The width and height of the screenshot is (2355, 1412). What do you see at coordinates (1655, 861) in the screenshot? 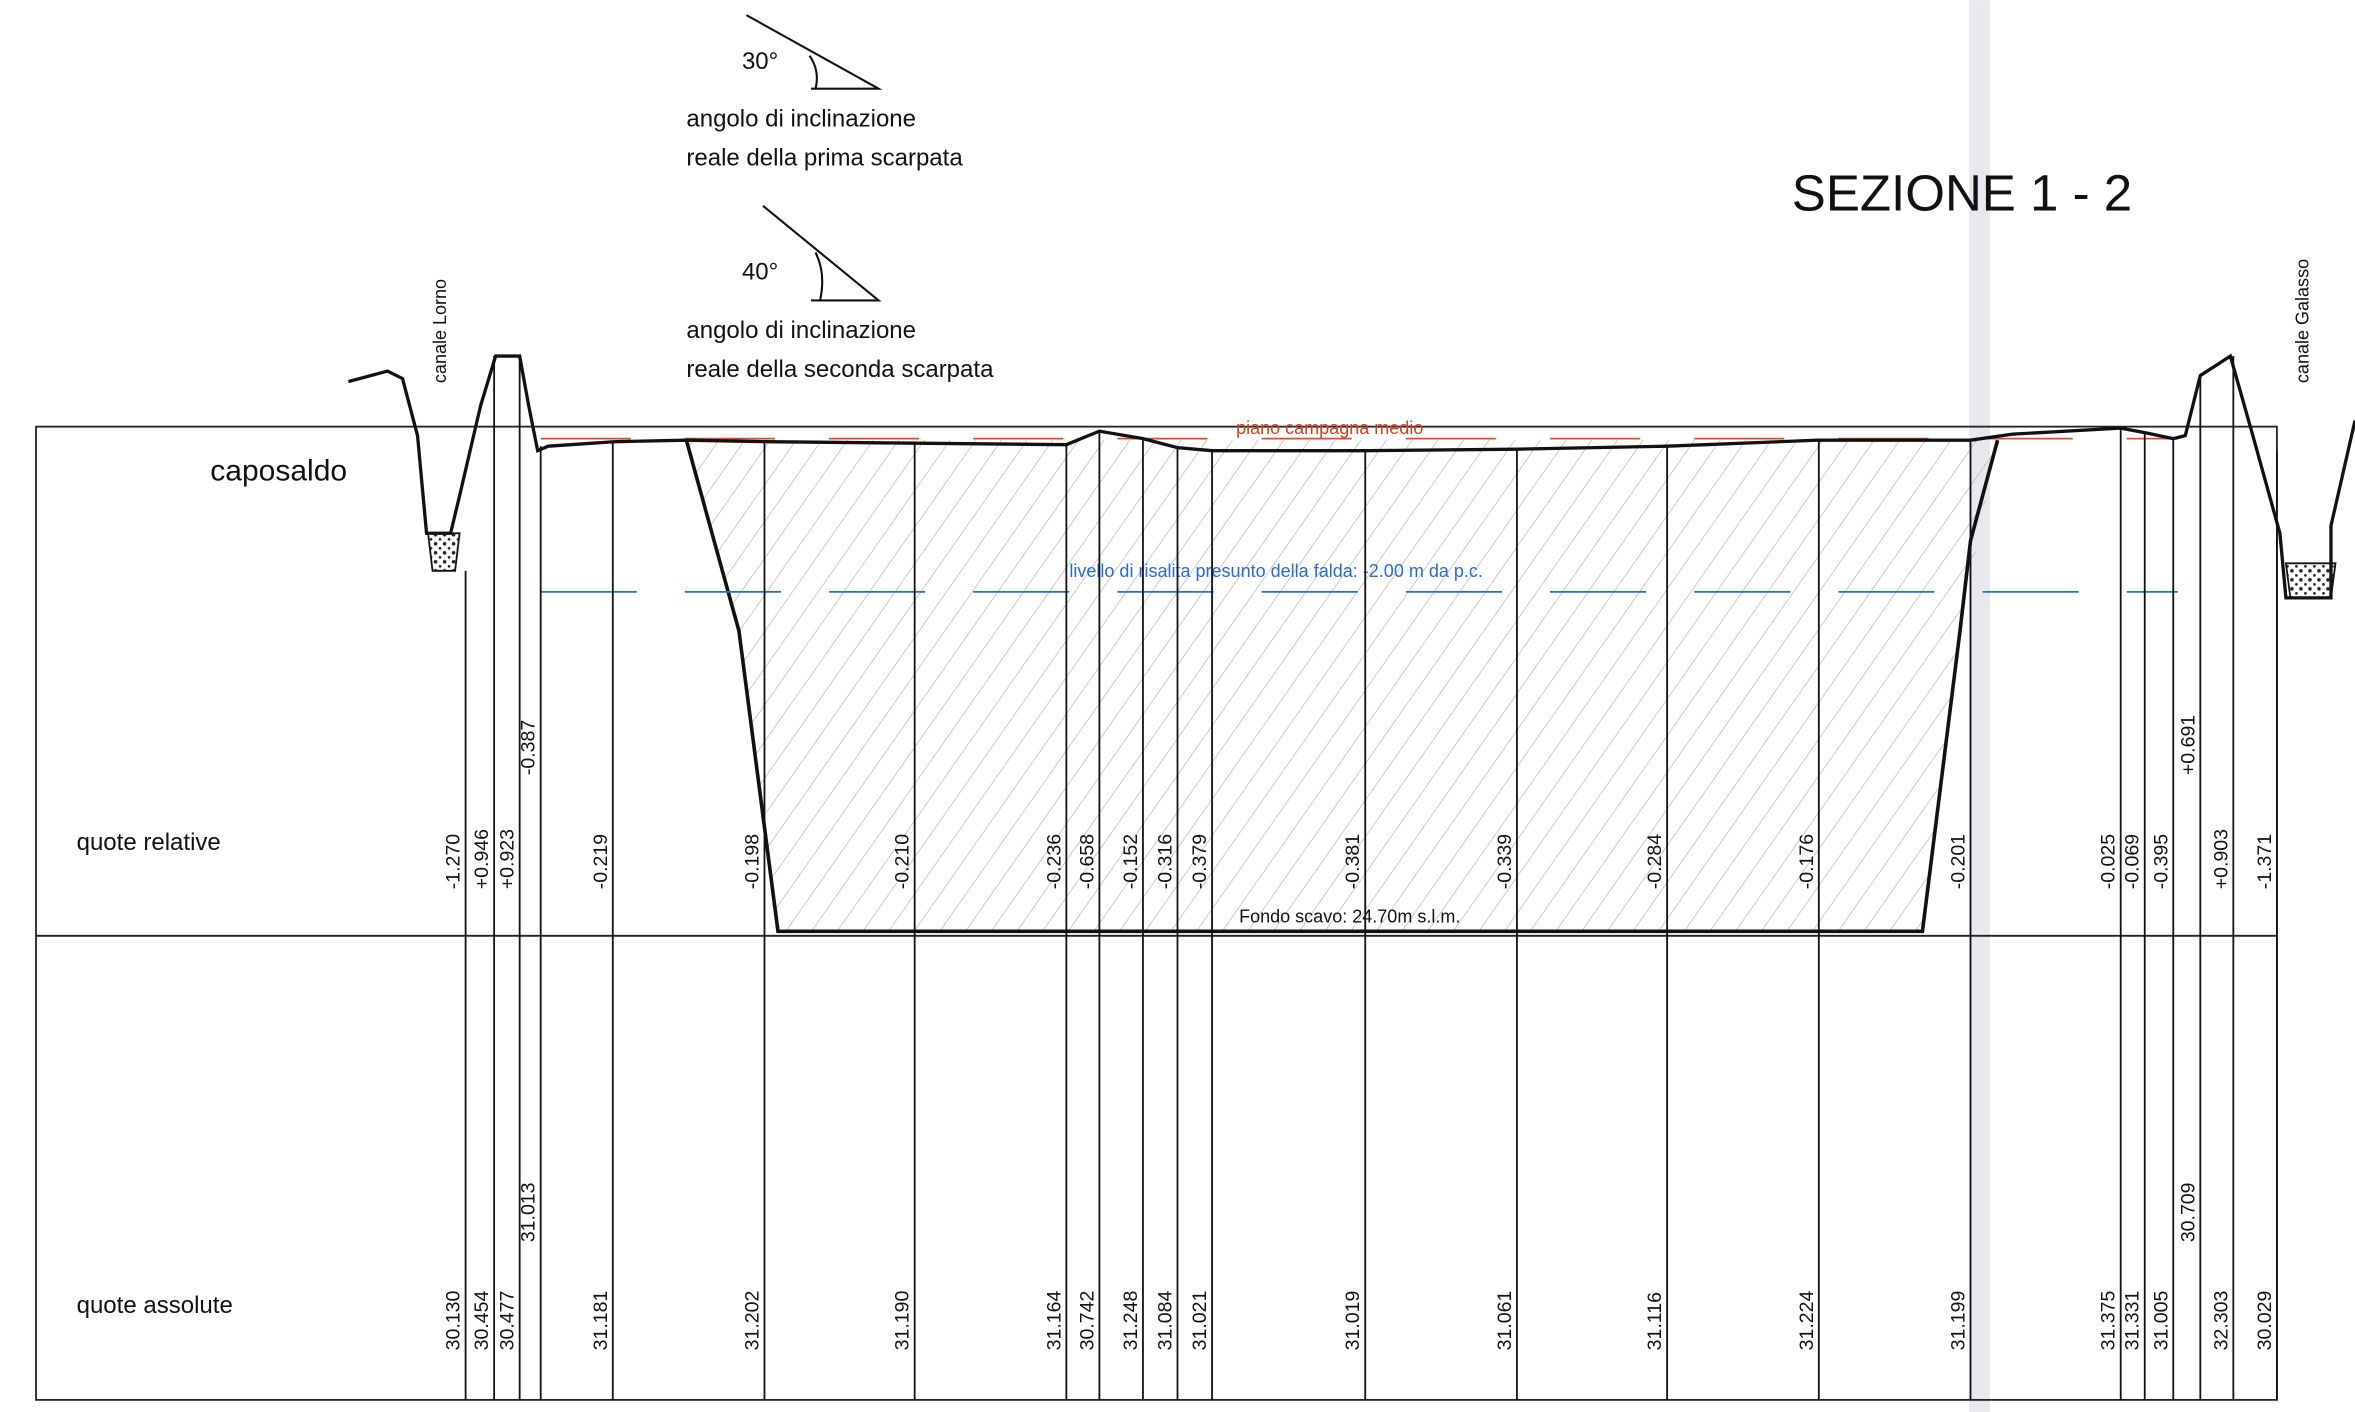
I see `relative-elevation: -0.284` at bounding box center [1655, 861].